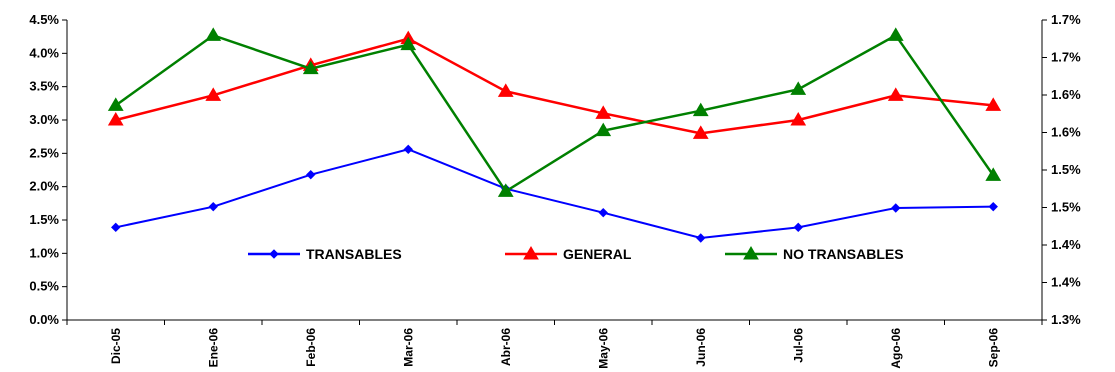 Image resolution: width=1115 pixels, height=372 pixels. What do you see at coordinates (311, 347) in the screenshot?
I see `x-tick-label: Feb-06` at bounding box center [311, 347].